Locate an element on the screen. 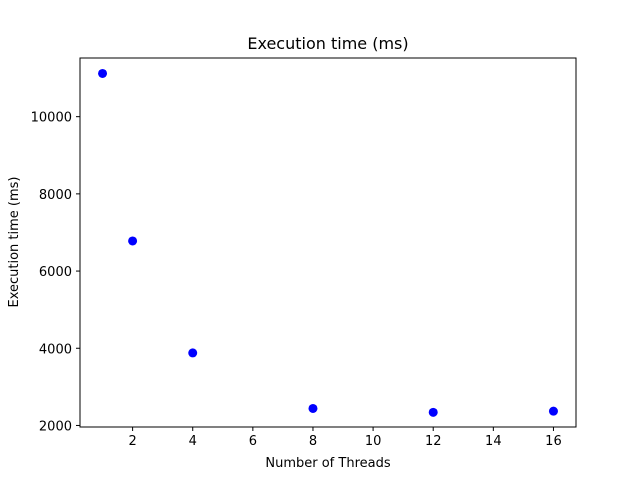 The height and width of the screenshot is (480, 640). x-tick-label: 2 is located at coordinates (132, 441).